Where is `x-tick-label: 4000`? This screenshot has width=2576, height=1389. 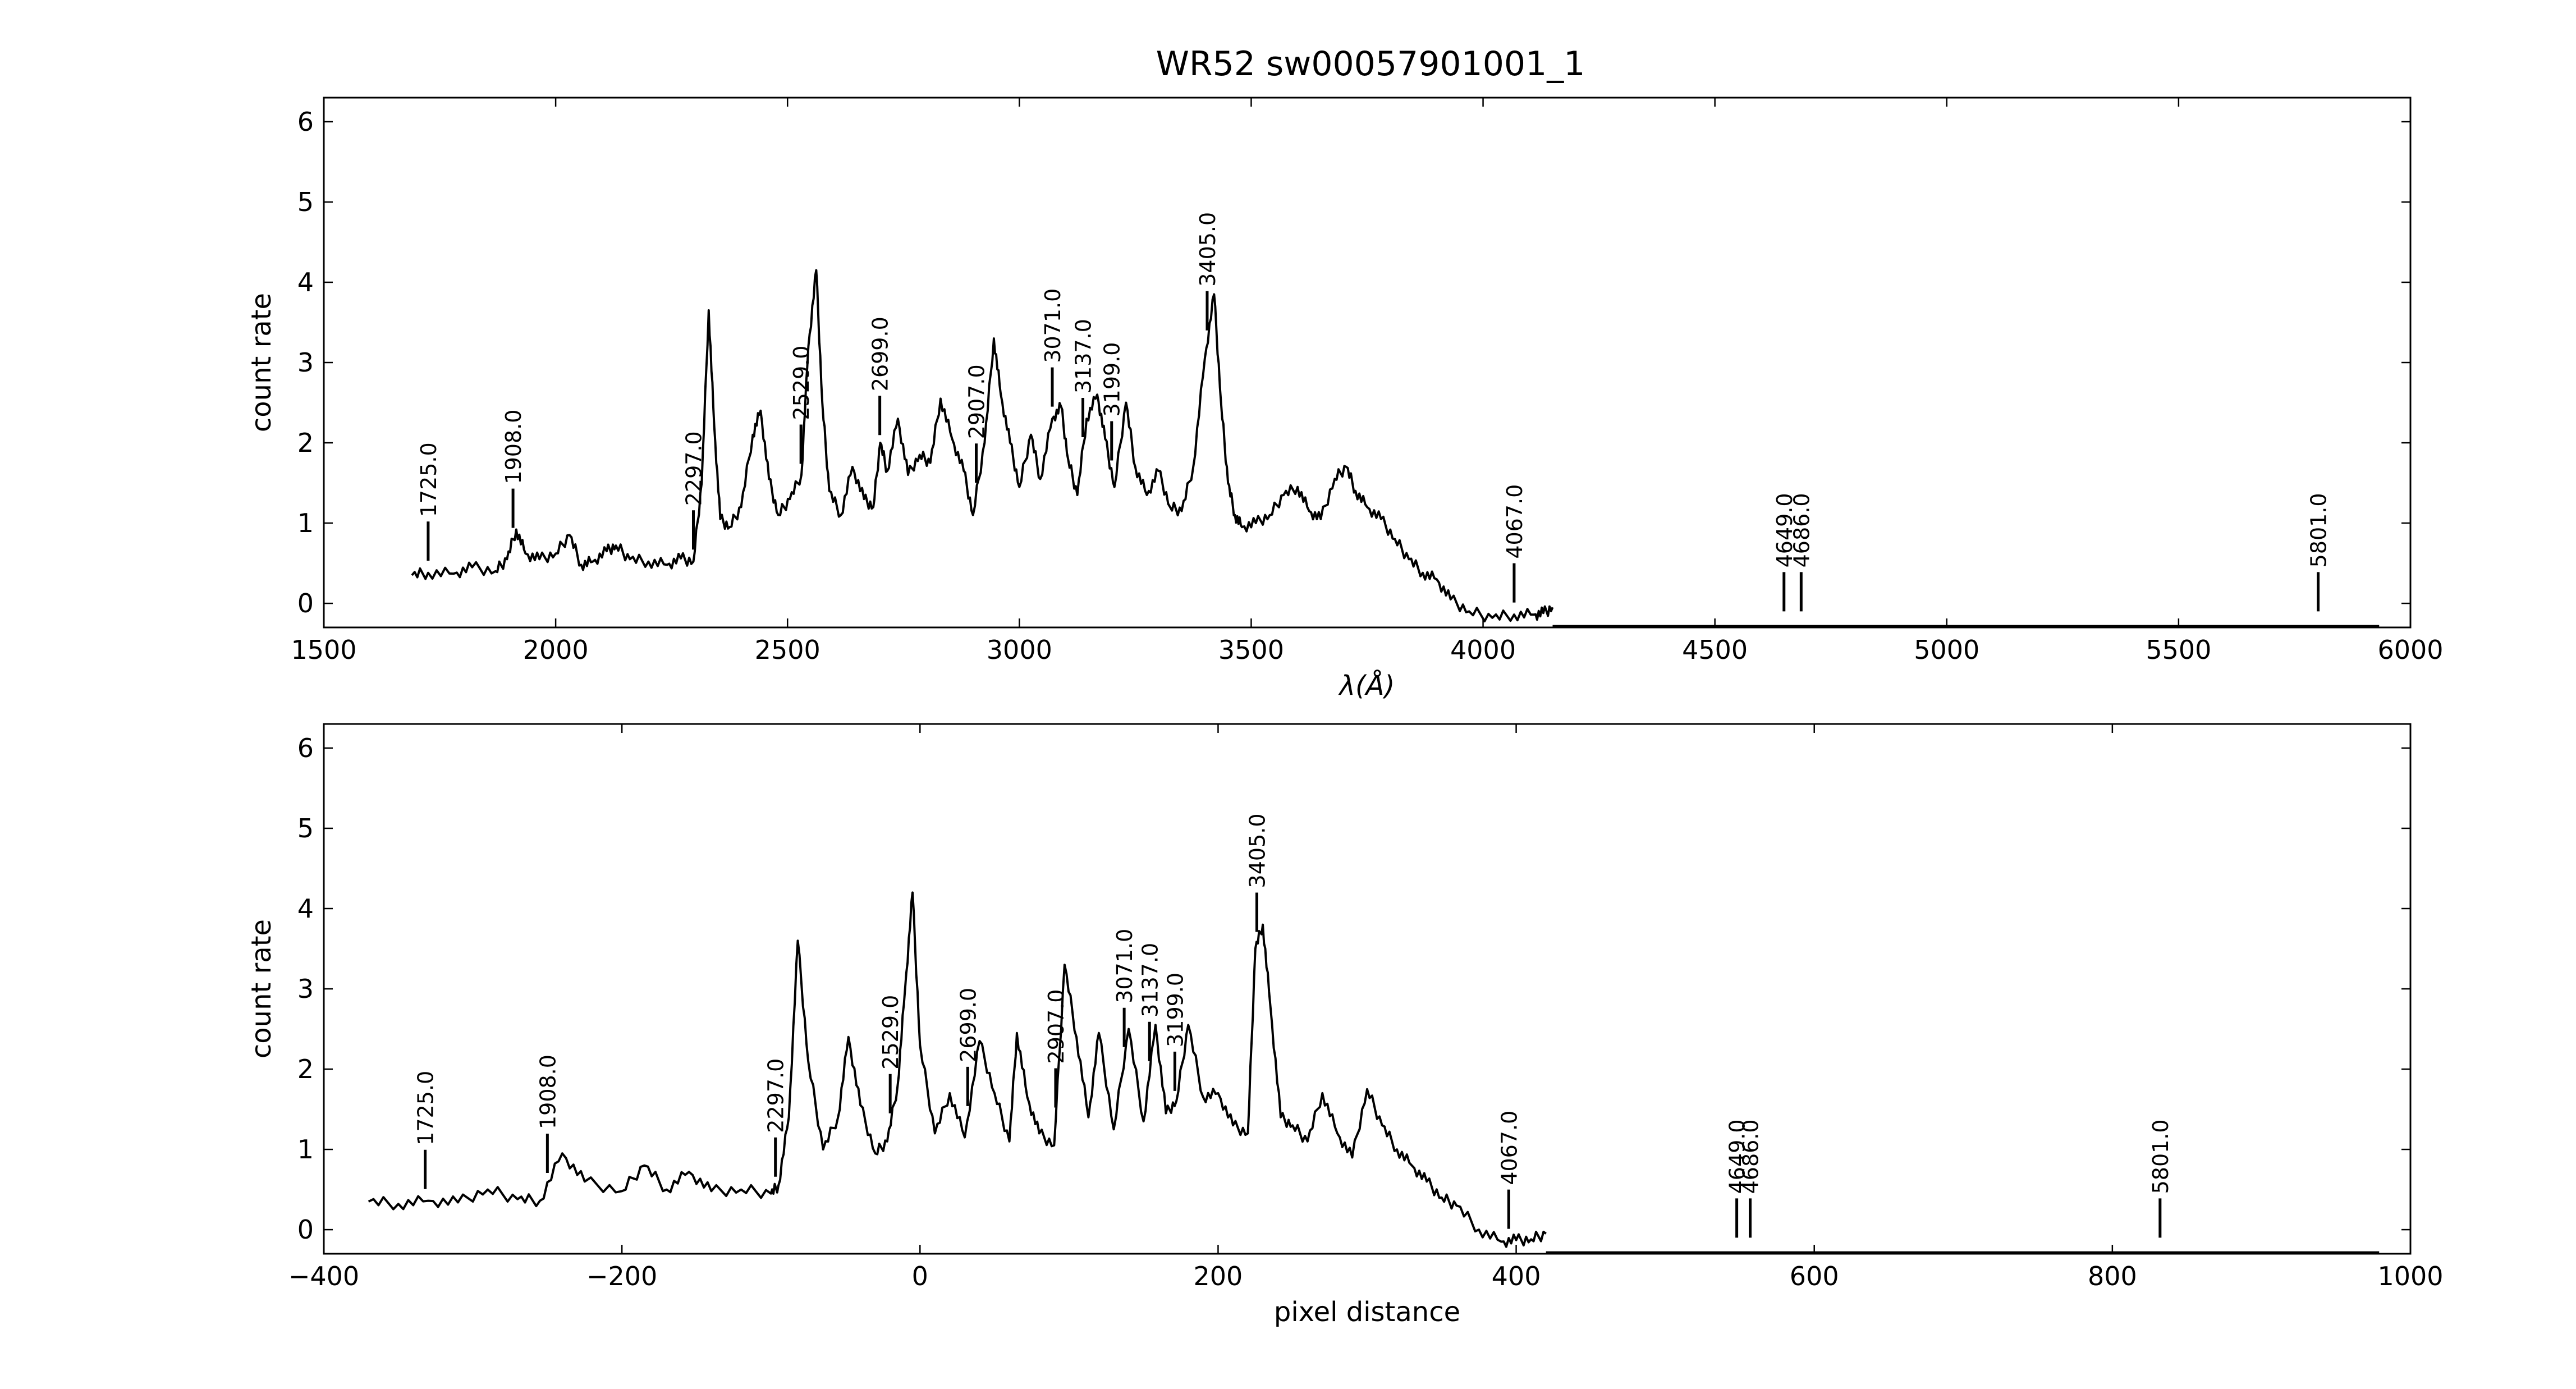
x-tick-label: 4000 is located at coordinates (1483, 650).